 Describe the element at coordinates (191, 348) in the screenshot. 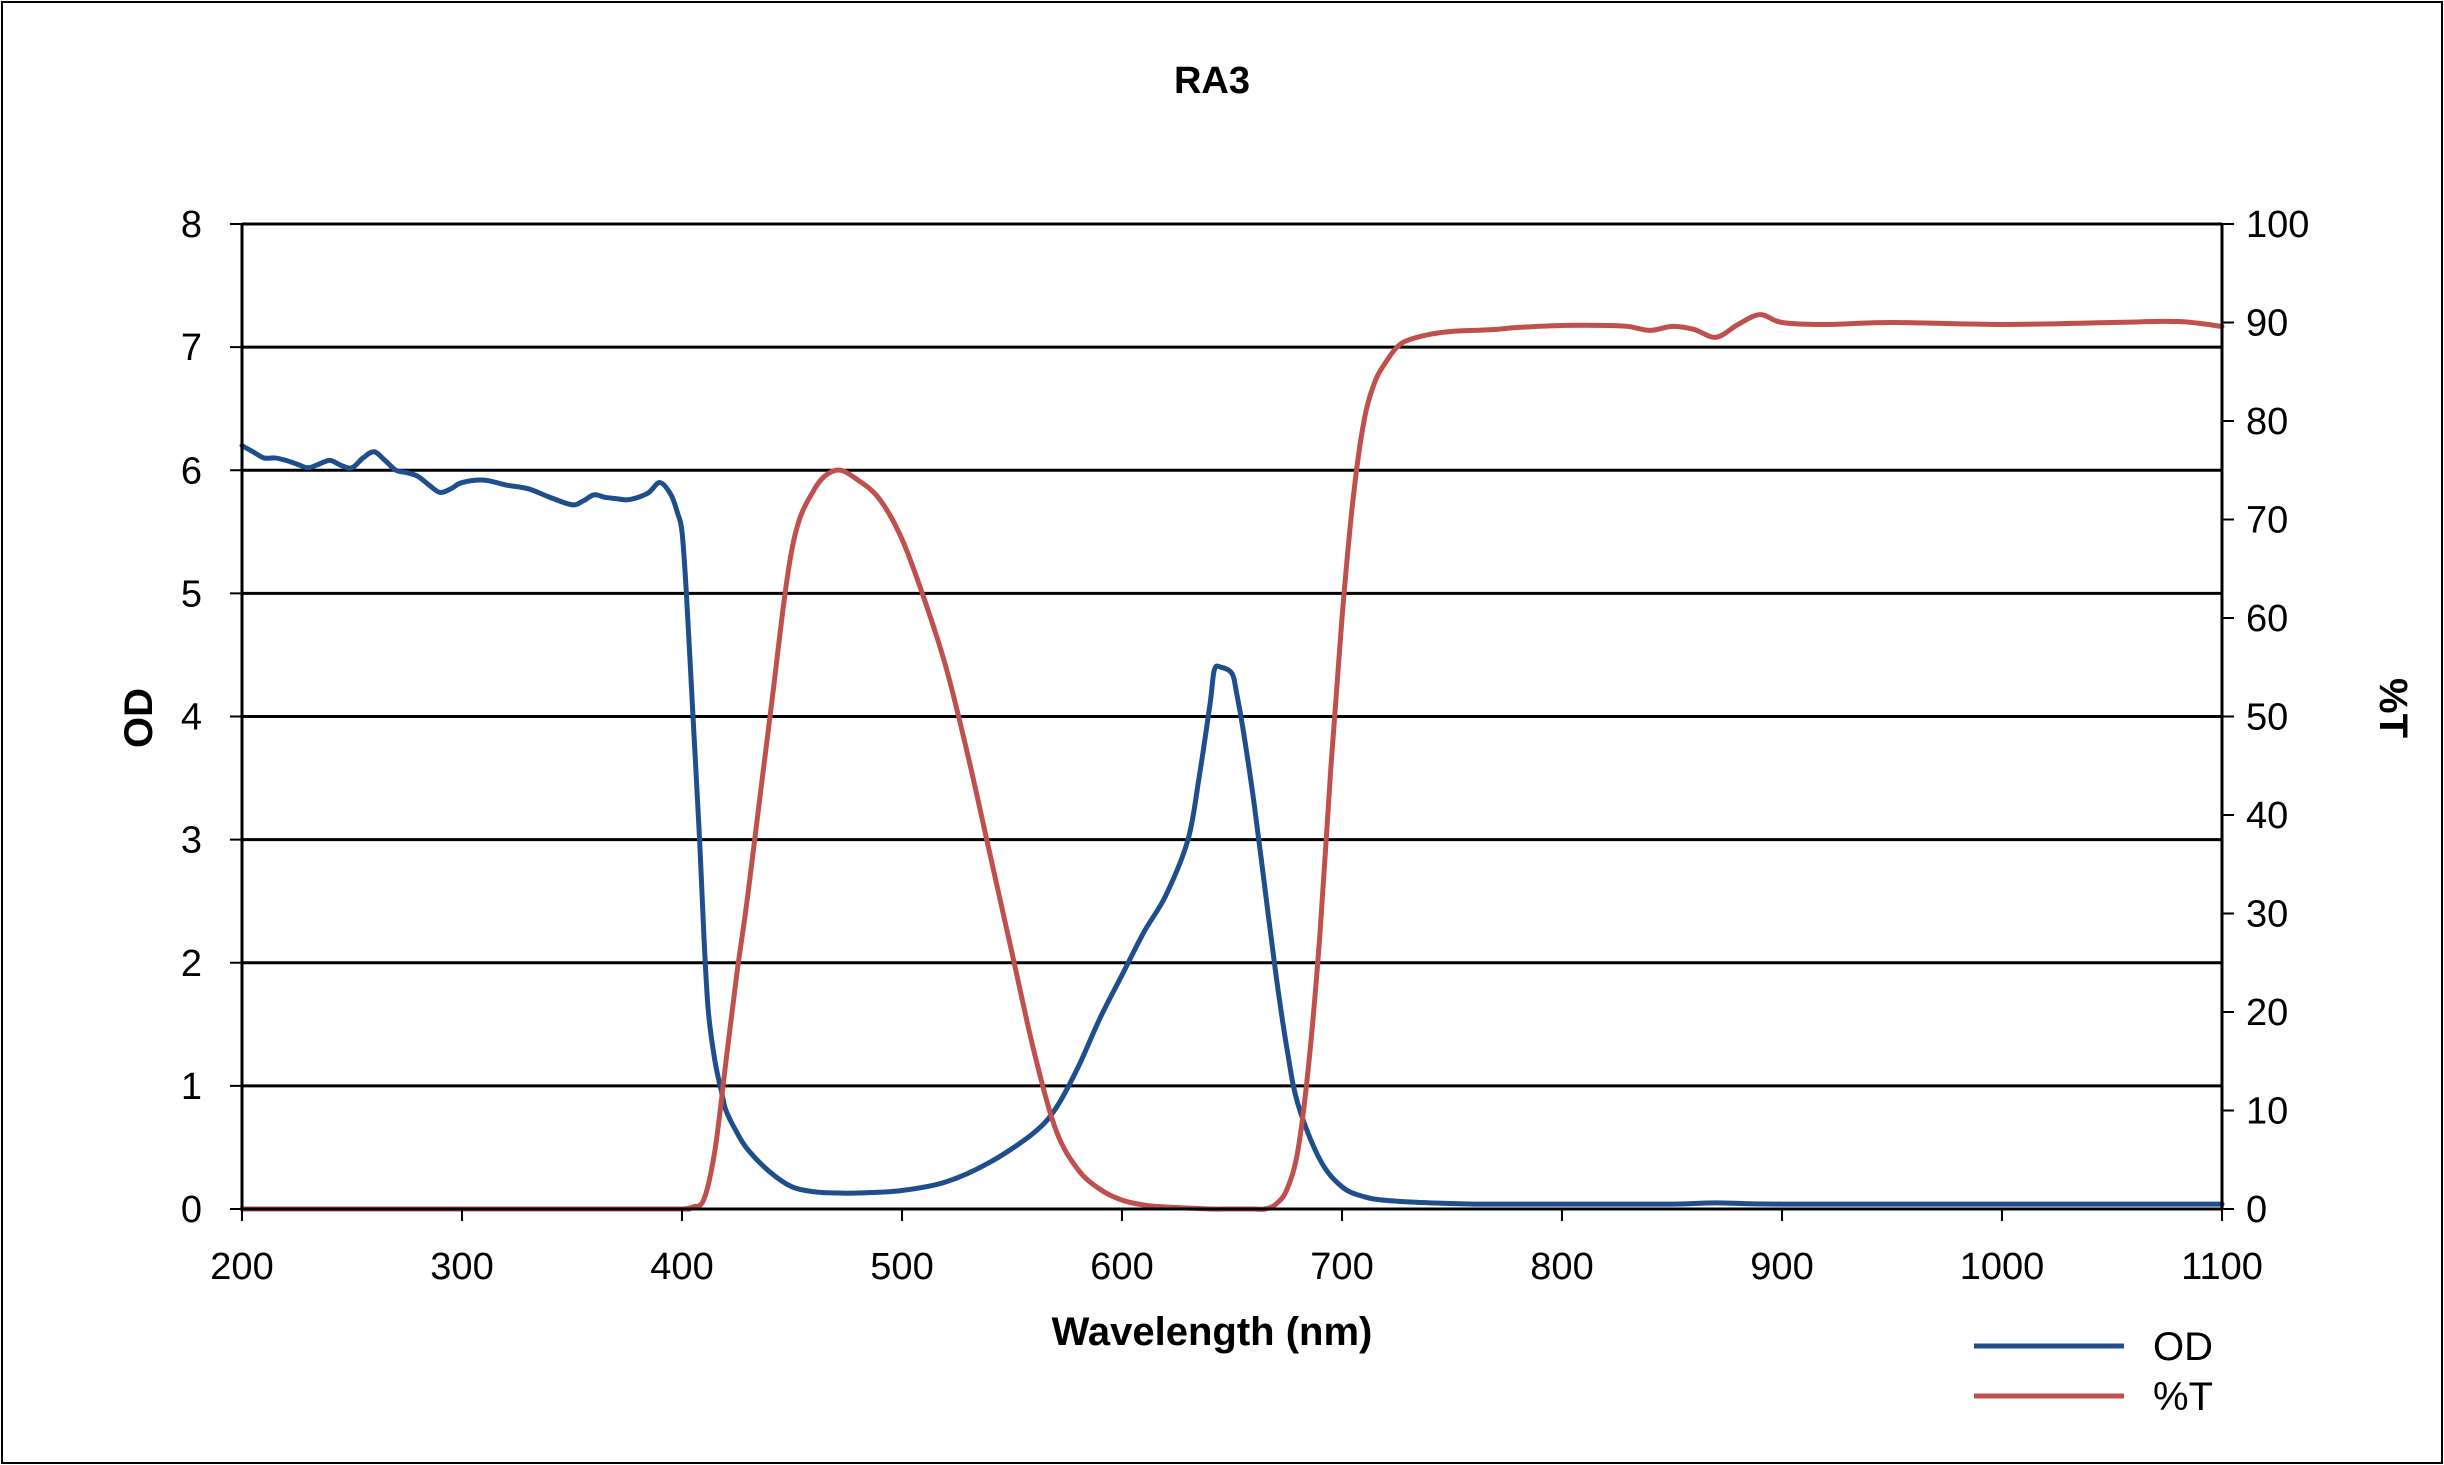

I see `y-tick-label: 7` at that location.